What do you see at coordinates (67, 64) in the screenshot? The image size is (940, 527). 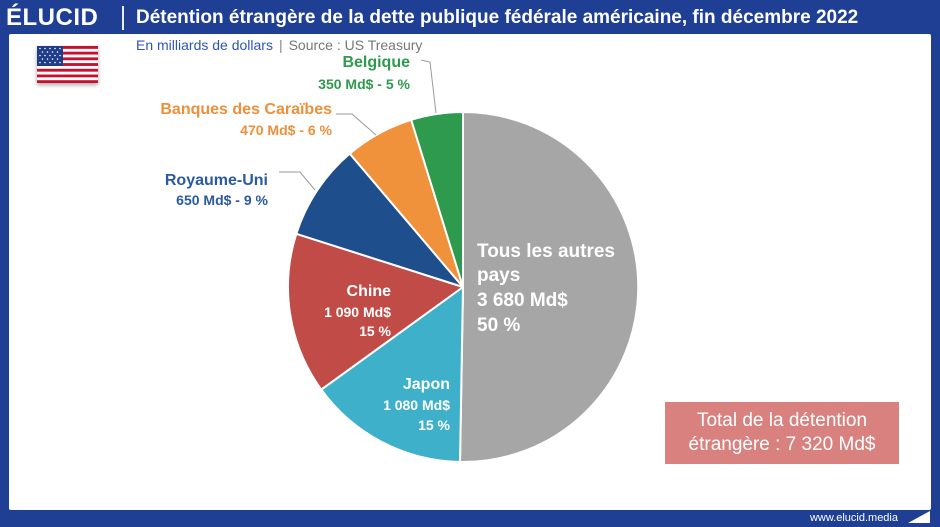 I see `us-flag-icon` at bounding box center [67, 64].